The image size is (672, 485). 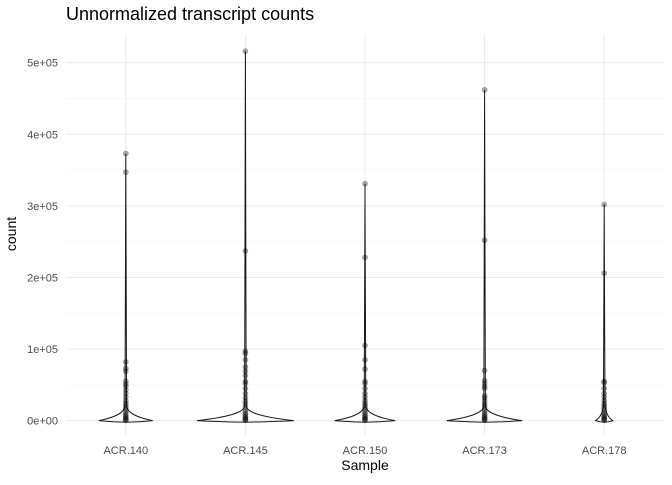 I want to click on y-tick-label: 4e+05, so click(x=42, y=135).